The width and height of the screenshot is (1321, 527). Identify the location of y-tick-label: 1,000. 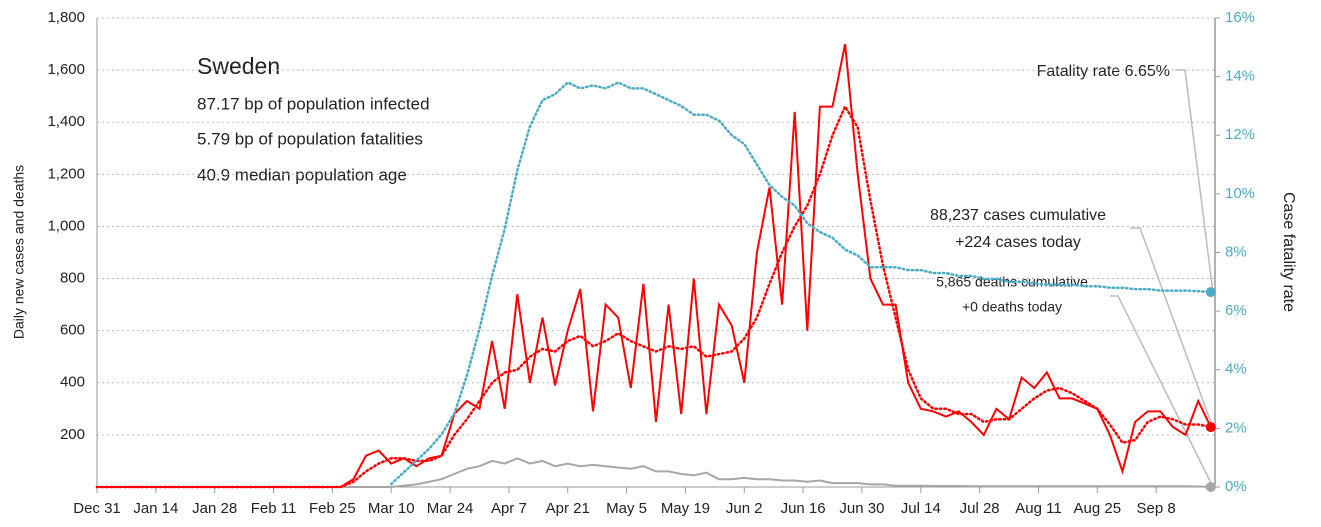
(66, 225).